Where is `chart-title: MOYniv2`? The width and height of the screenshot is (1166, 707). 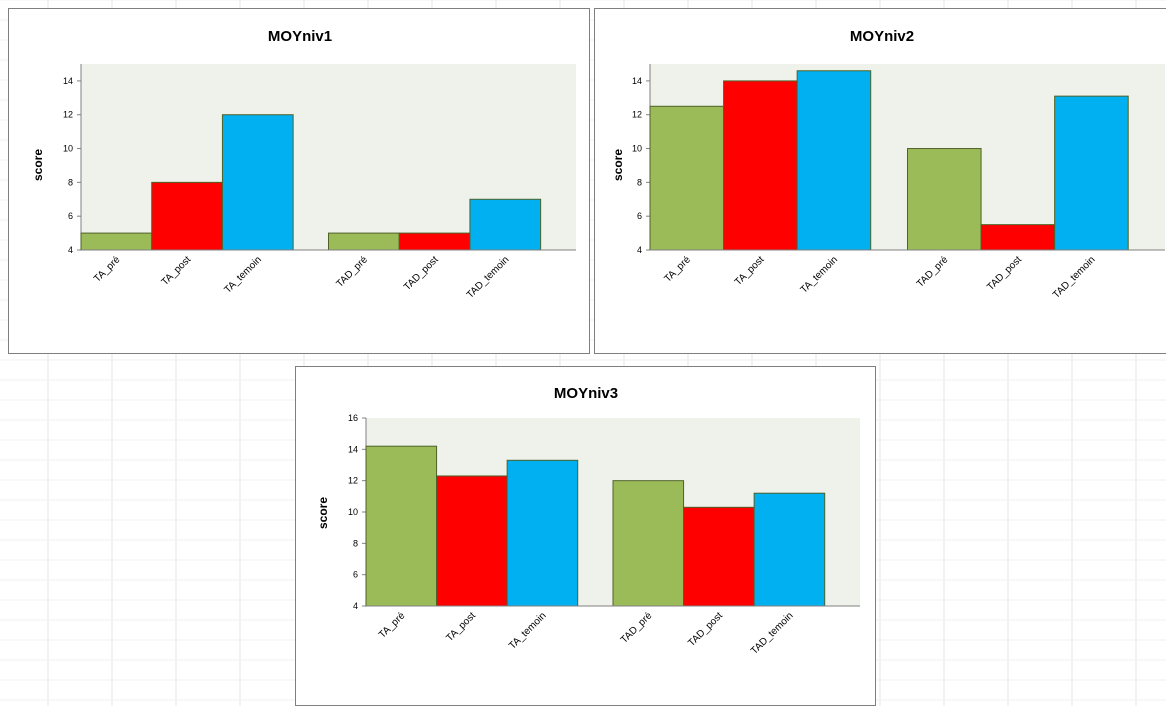 chart-title: MOYniv2 is located at coordinates (882, 36).